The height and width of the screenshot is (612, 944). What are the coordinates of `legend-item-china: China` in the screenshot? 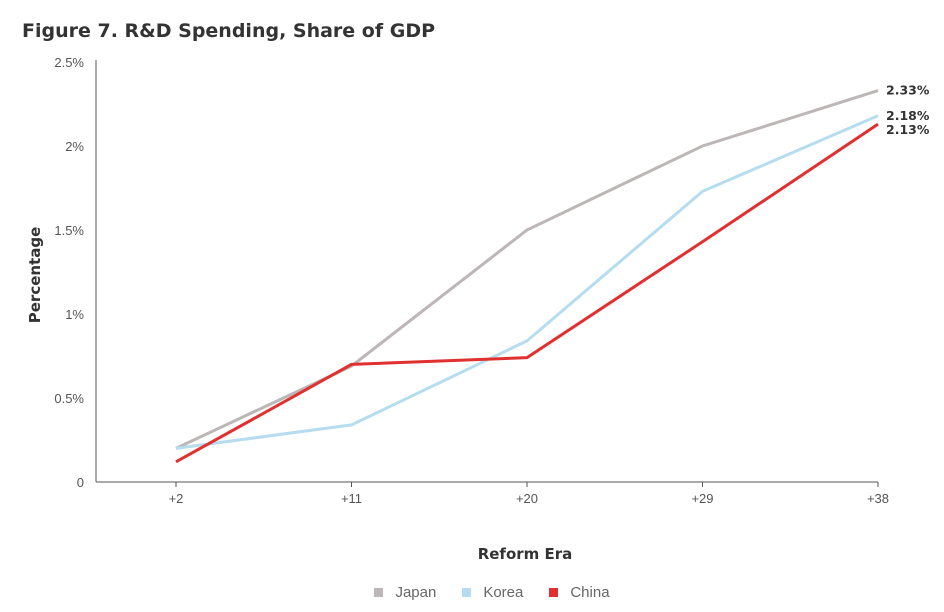 It's located at (579, 592).